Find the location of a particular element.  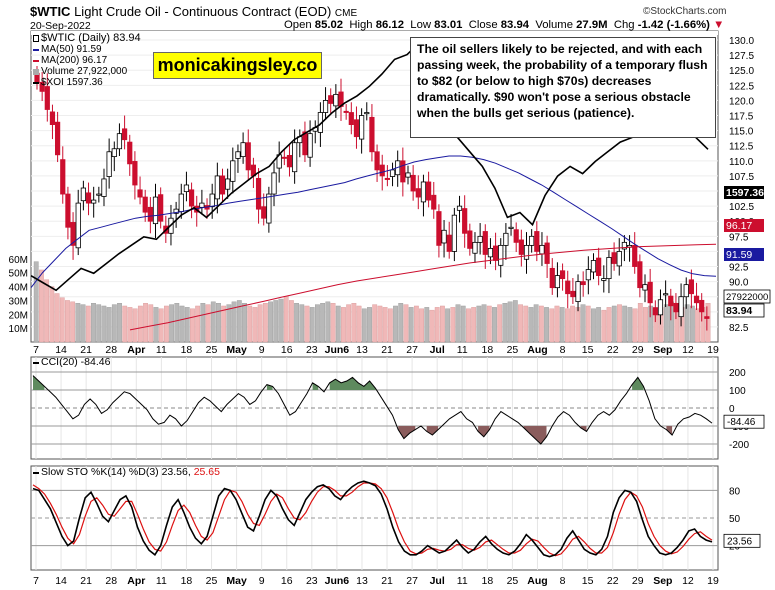

cci-tick-label: 100 is located at coordinates (737, 391).